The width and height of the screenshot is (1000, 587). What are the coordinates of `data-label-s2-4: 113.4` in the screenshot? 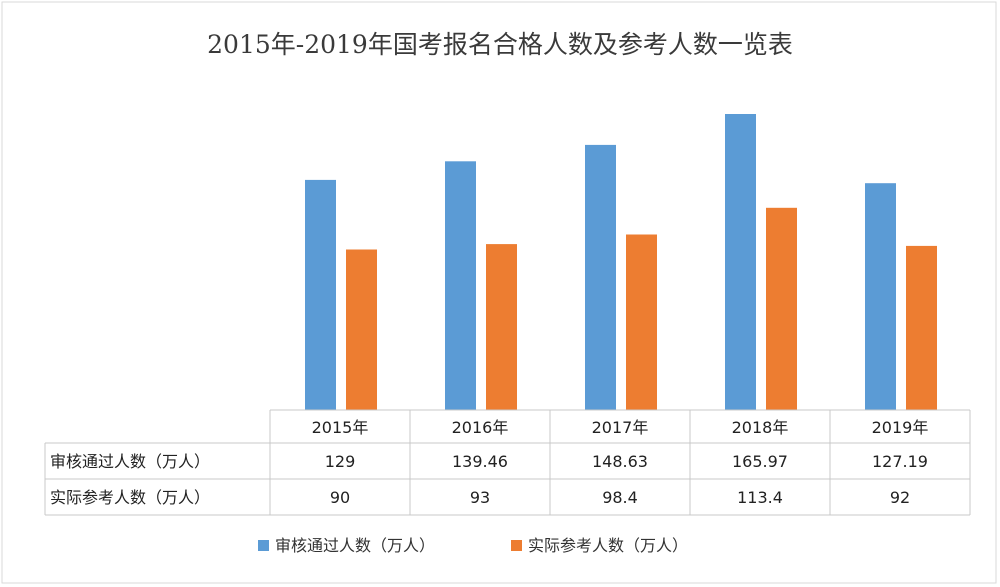 It's located at (760, 497).